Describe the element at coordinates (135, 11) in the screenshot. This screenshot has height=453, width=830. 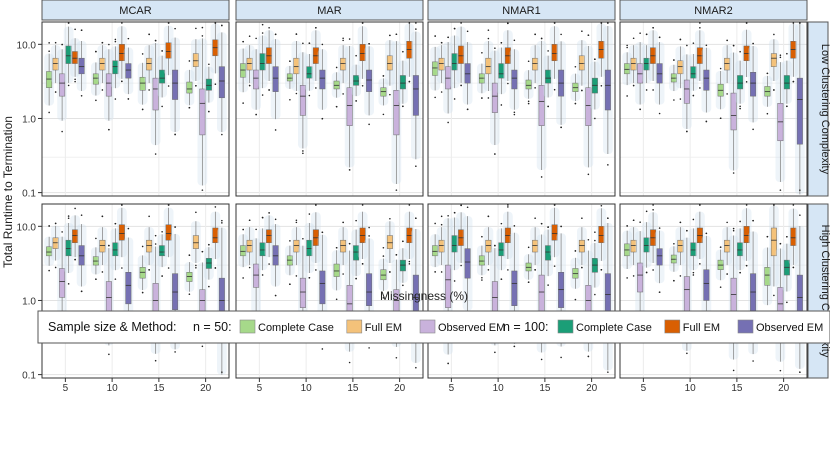
I see `column-facet-label: MCAR` at that location.